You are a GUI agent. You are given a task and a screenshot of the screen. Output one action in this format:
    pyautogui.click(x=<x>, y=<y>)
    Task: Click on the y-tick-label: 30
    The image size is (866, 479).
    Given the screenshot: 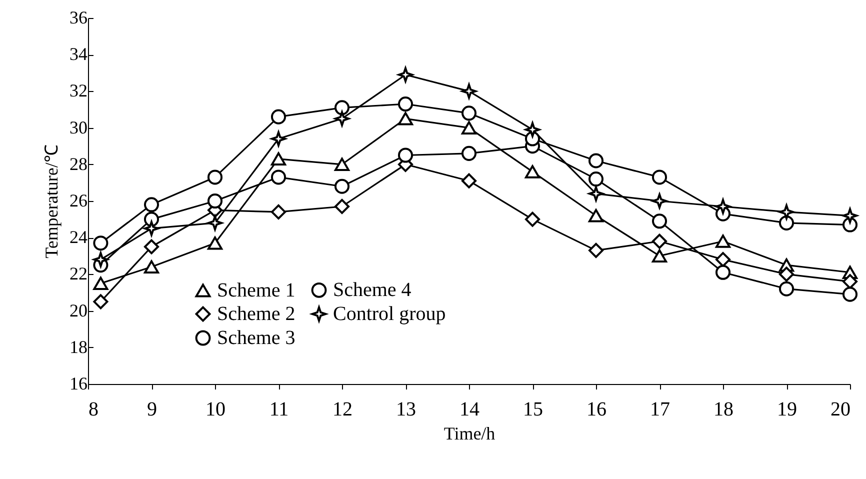 What is the action you would take?
    pyautogui.click(x=79, y=127)
    